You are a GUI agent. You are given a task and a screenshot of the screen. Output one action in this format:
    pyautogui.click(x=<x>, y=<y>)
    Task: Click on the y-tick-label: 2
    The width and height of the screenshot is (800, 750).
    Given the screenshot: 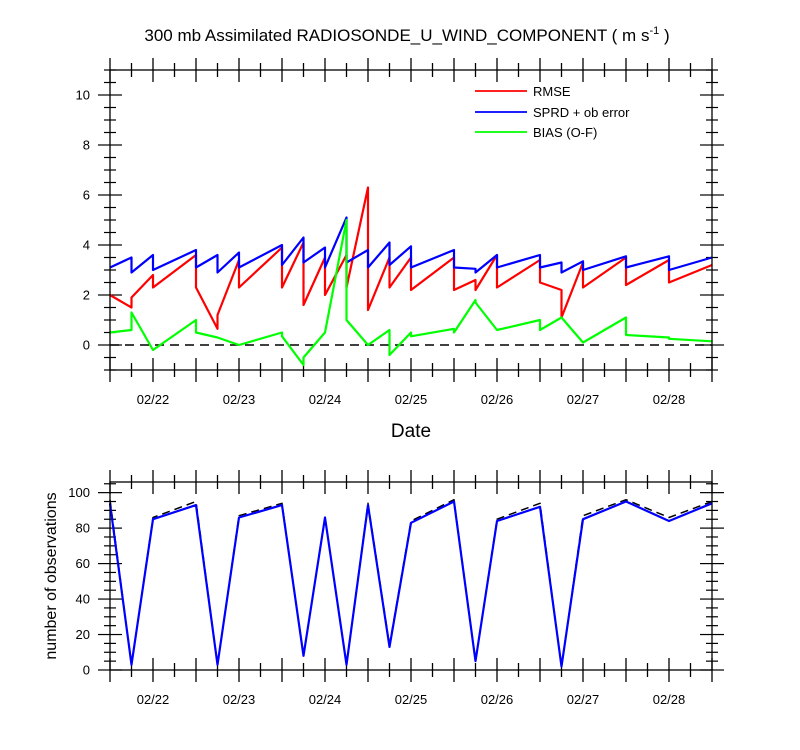 What is the action you would take?
    pyautogui.click(x=86, y=295)
    